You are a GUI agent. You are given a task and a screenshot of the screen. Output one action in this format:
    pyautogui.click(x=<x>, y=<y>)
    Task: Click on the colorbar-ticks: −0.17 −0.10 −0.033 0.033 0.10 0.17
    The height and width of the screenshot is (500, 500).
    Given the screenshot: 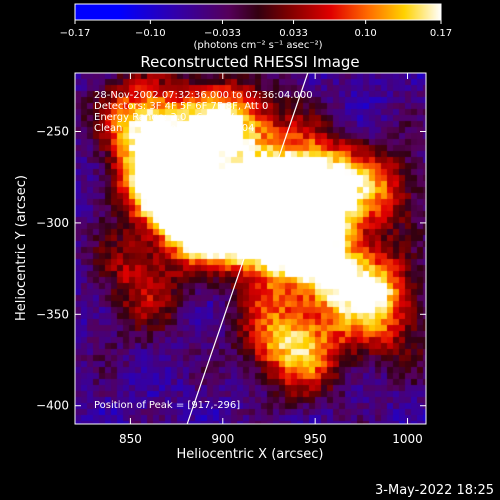 What is the action you would take?
    pyautogui.click(x=256, y=29)
    